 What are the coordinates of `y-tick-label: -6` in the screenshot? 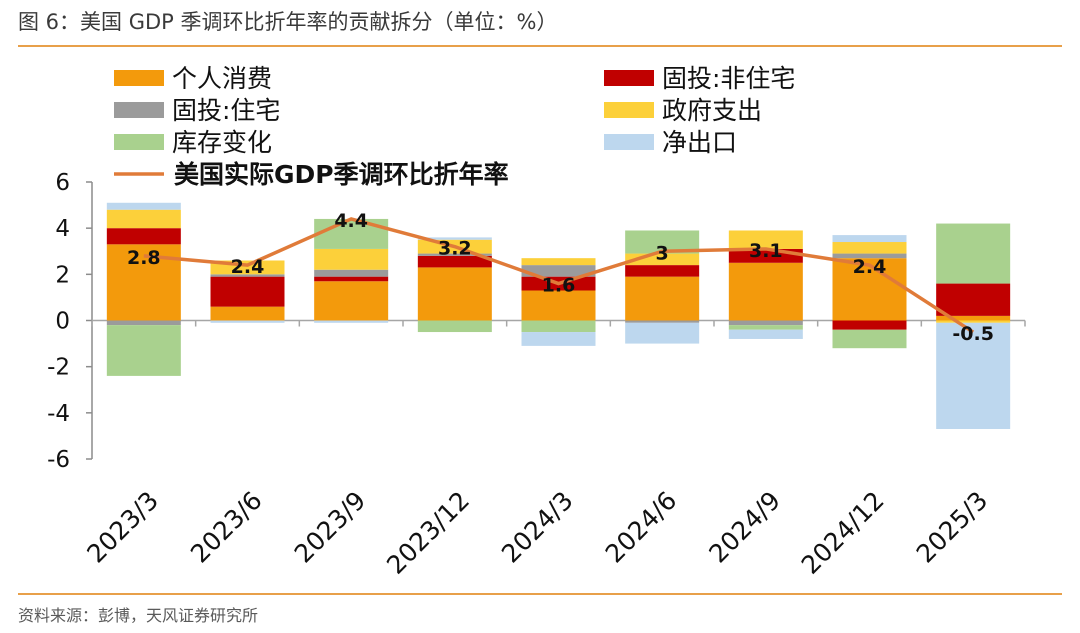 It's located at (58, 460).